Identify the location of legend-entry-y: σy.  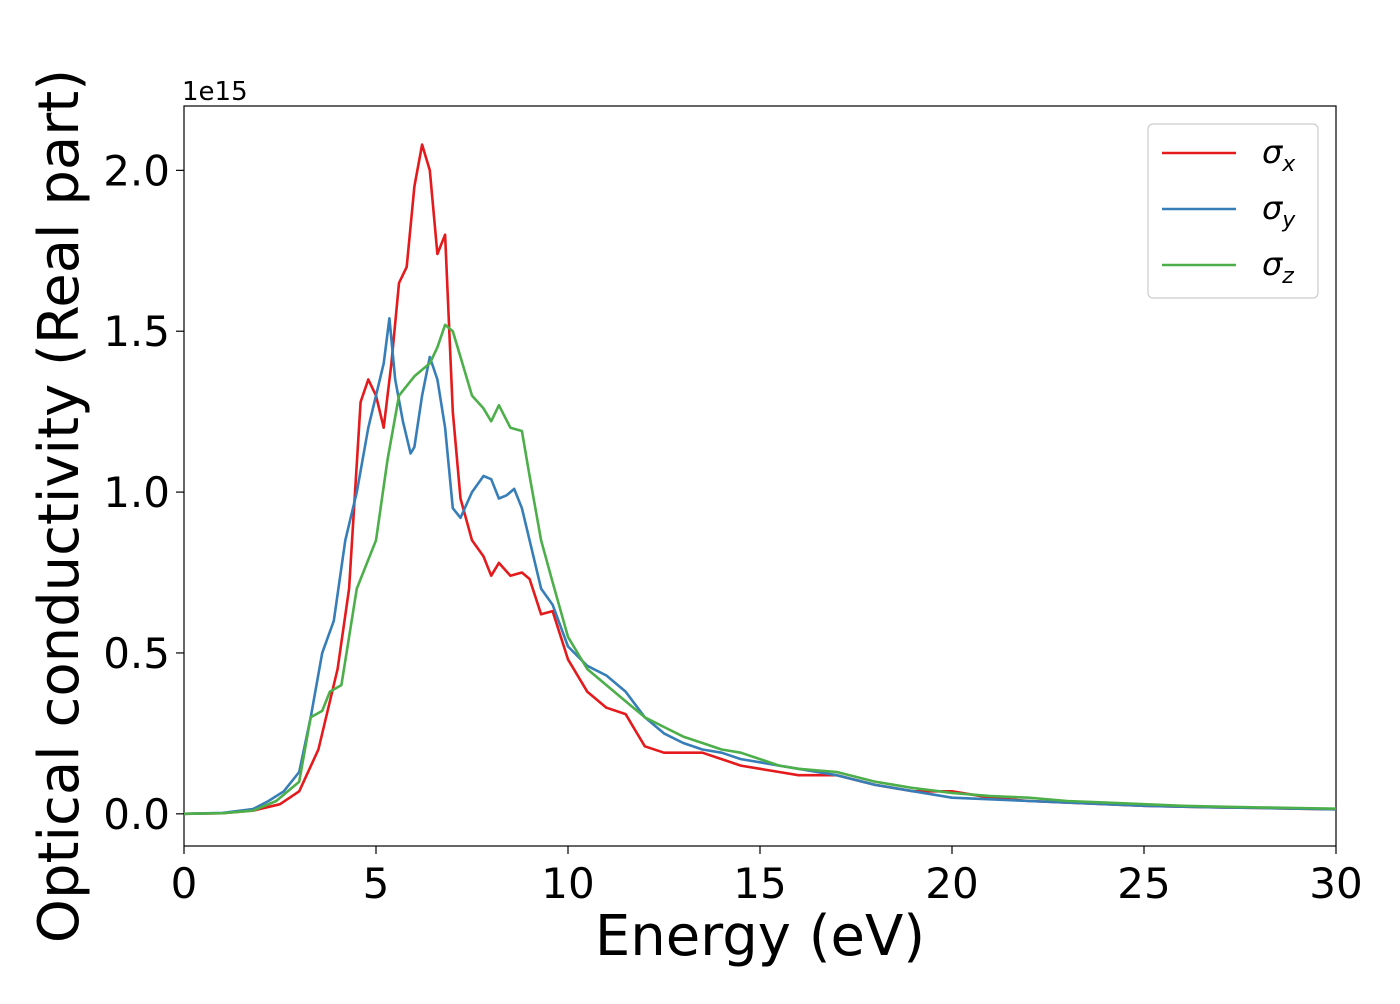
(1279, 211).